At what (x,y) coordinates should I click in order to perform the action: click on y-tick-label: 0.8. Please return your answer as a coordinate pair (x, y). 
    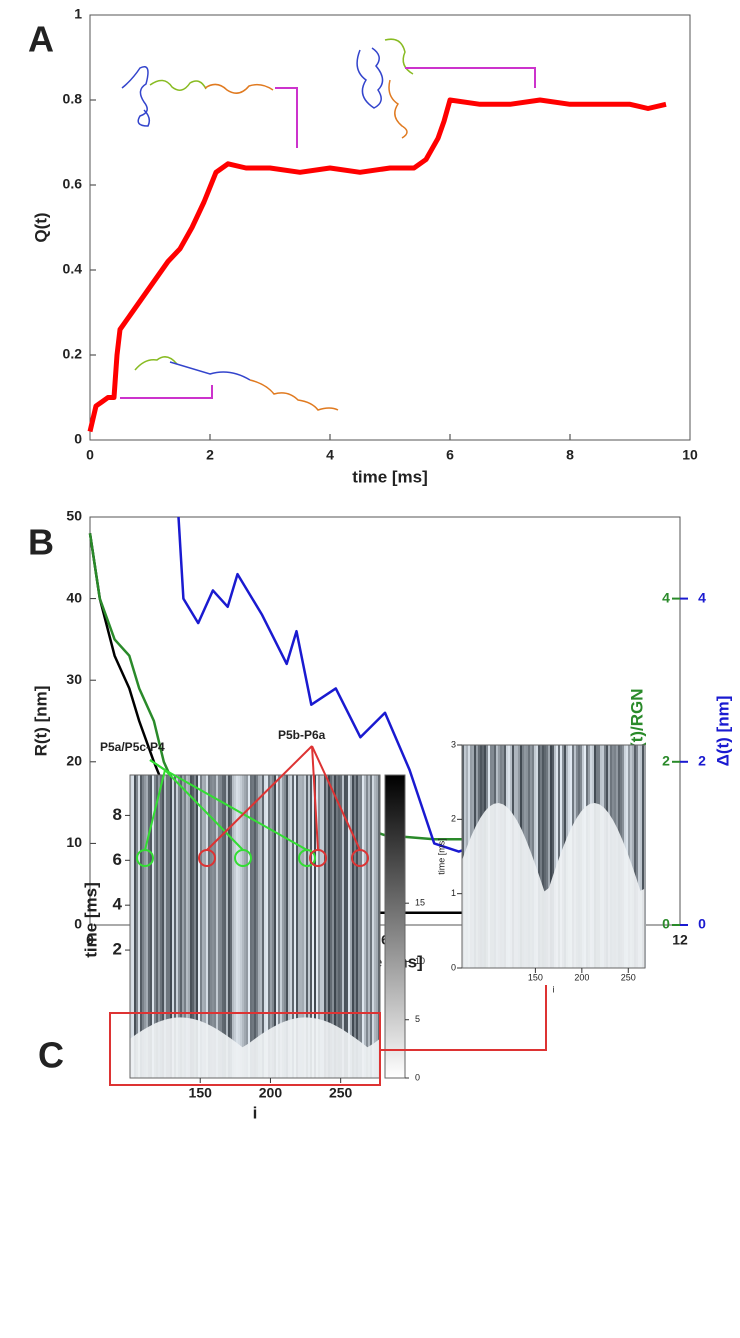
    Looking at the image, I should click on (73, 99).